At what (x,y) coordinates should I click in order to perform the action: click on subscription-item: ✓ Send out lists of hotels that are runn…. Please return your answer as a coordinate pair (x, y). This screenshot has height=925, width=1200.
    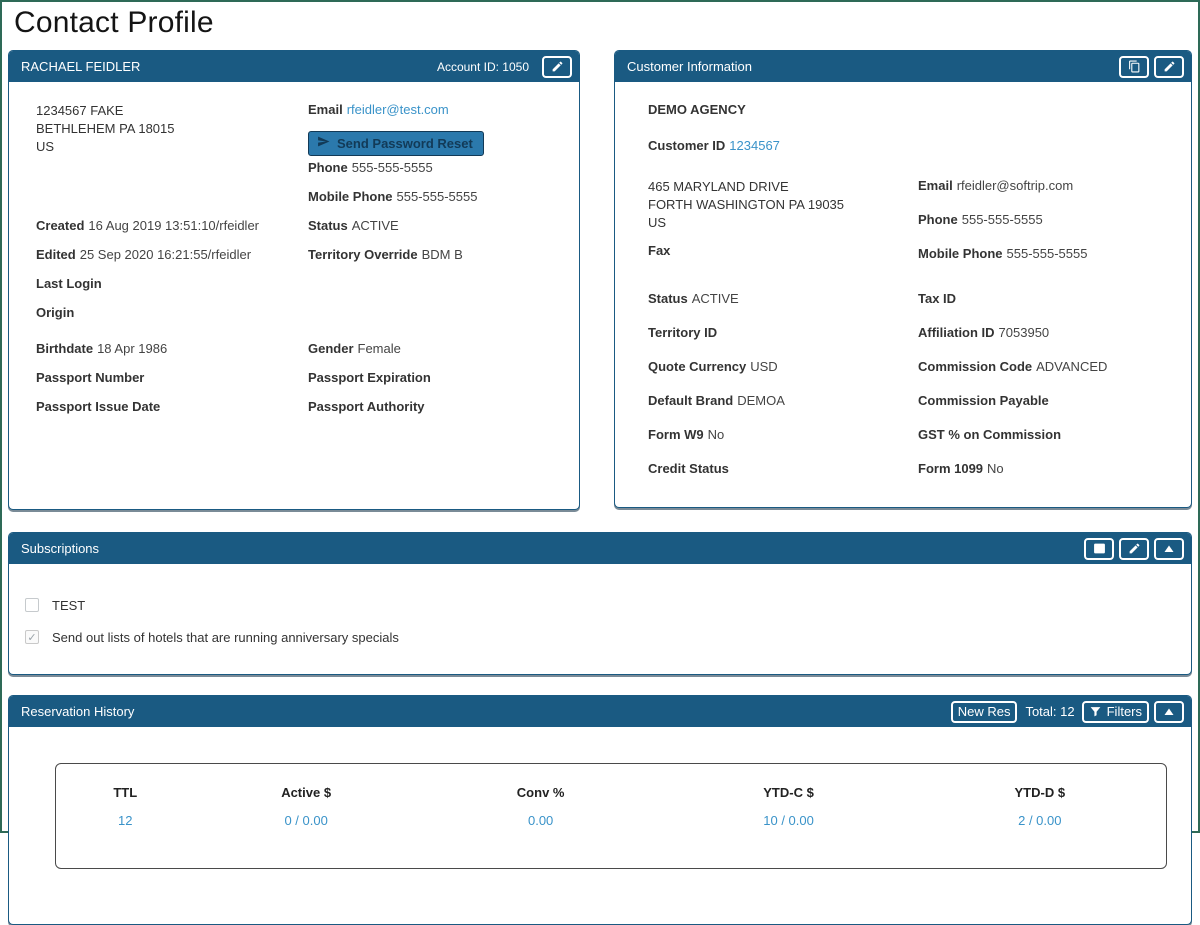
    Looking at the image, I should click on (601, 637).